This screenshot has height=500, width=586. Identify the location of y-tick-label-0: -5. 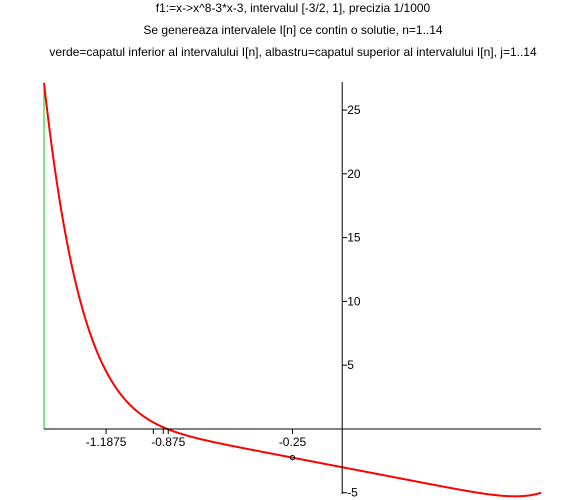
(352, 493).